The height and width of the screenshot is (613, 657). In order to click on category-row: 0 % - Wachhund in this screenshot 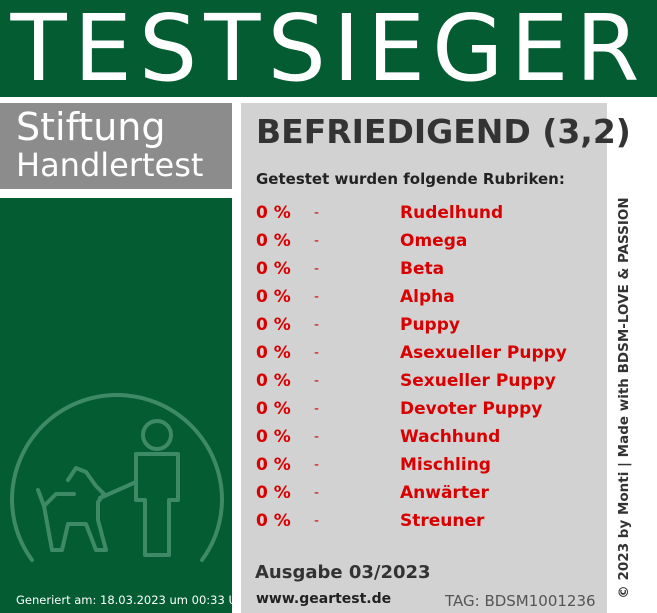, I will do `click(428, 438)`.